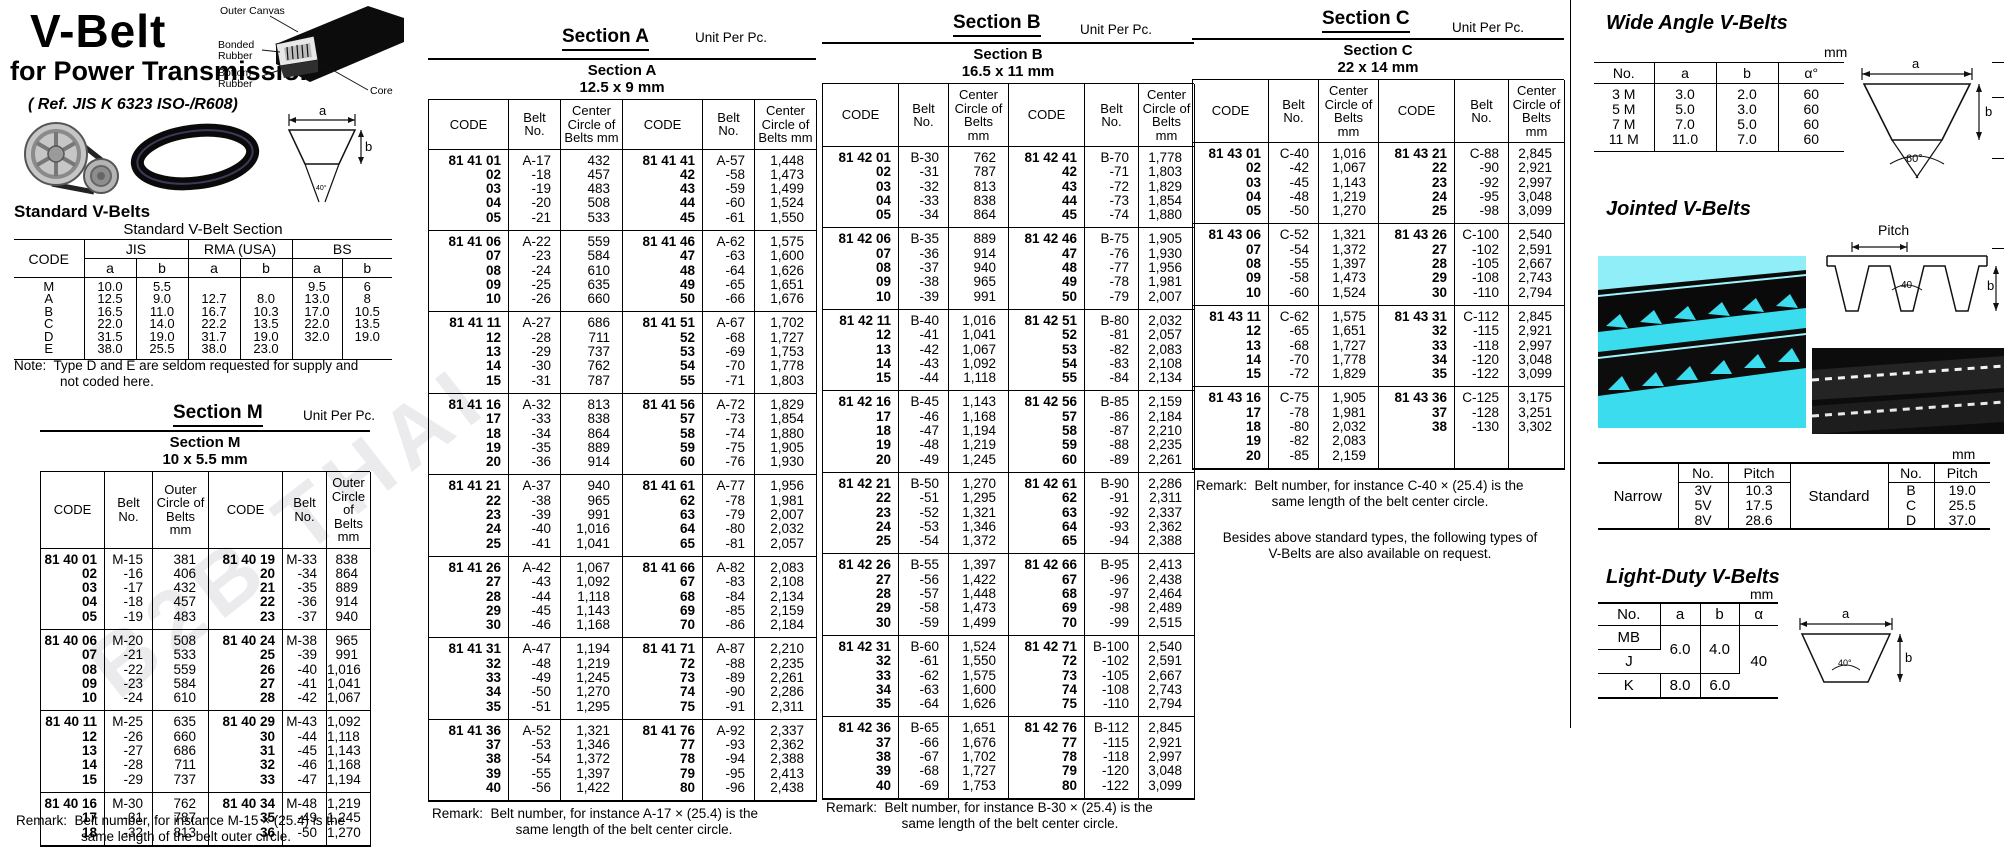 This screenshot has width=2004, height=858. What do you see at coordinates (1008, 757) in the screenshot?
I see `table-row: 38 -67 1,702 78 -118 2,997` at bounding box center [1008, 757].